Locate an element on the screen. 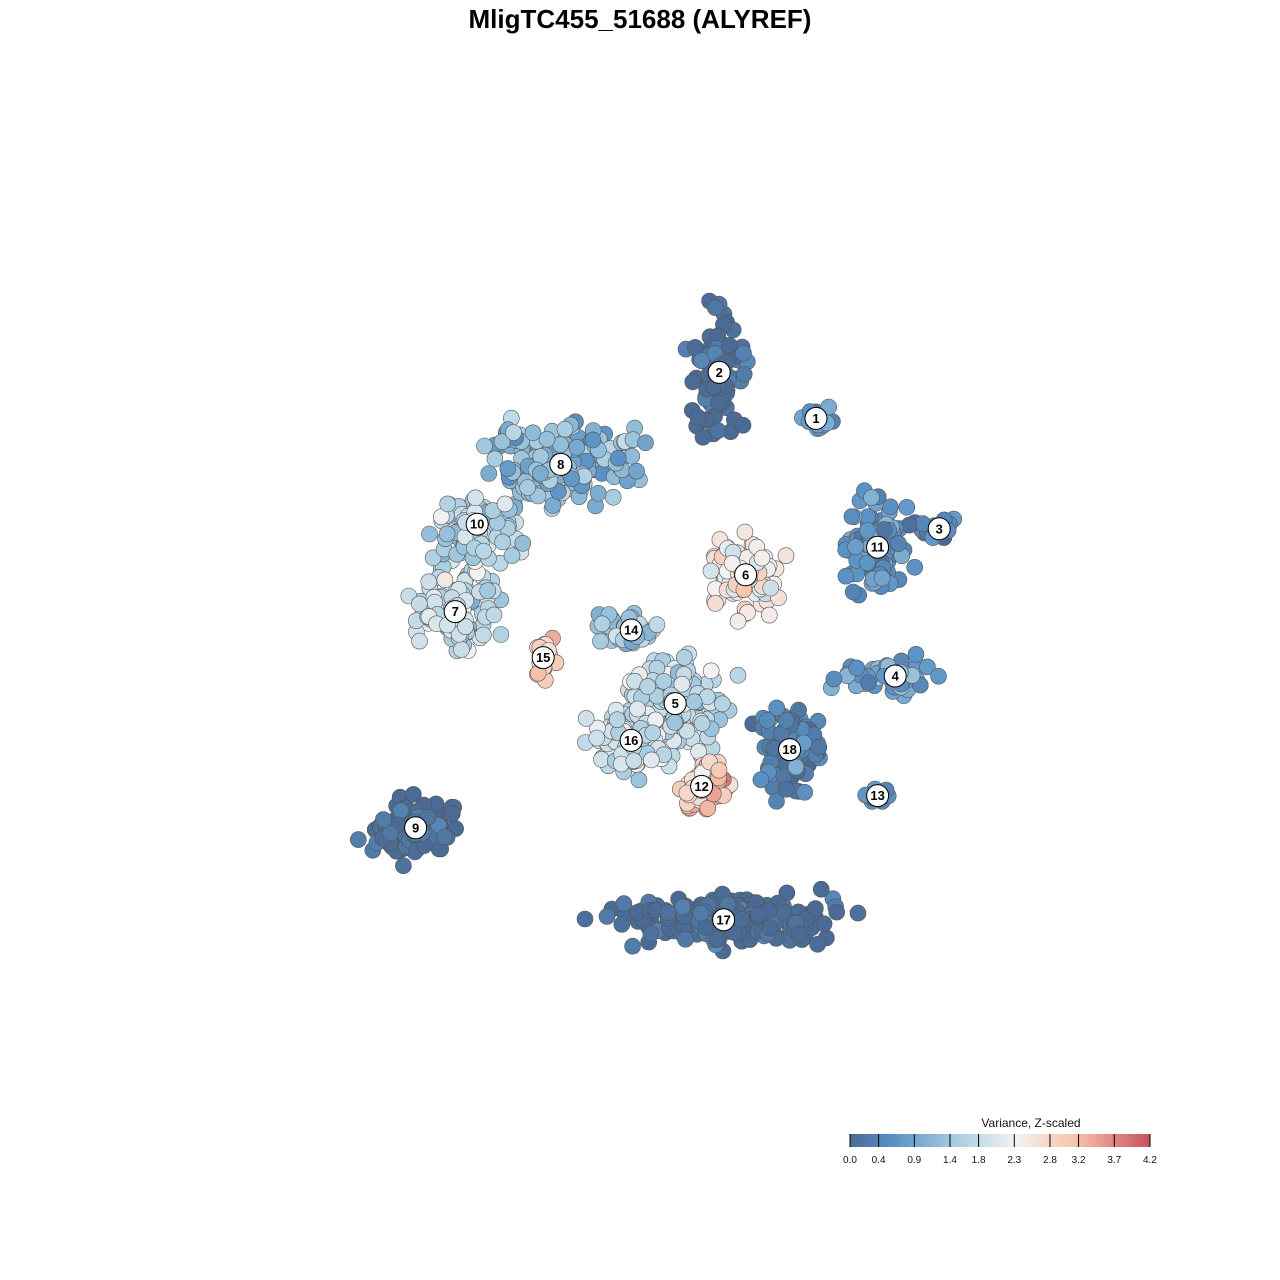  cluster-label-1: 1 is located at coordinates (816, 418).